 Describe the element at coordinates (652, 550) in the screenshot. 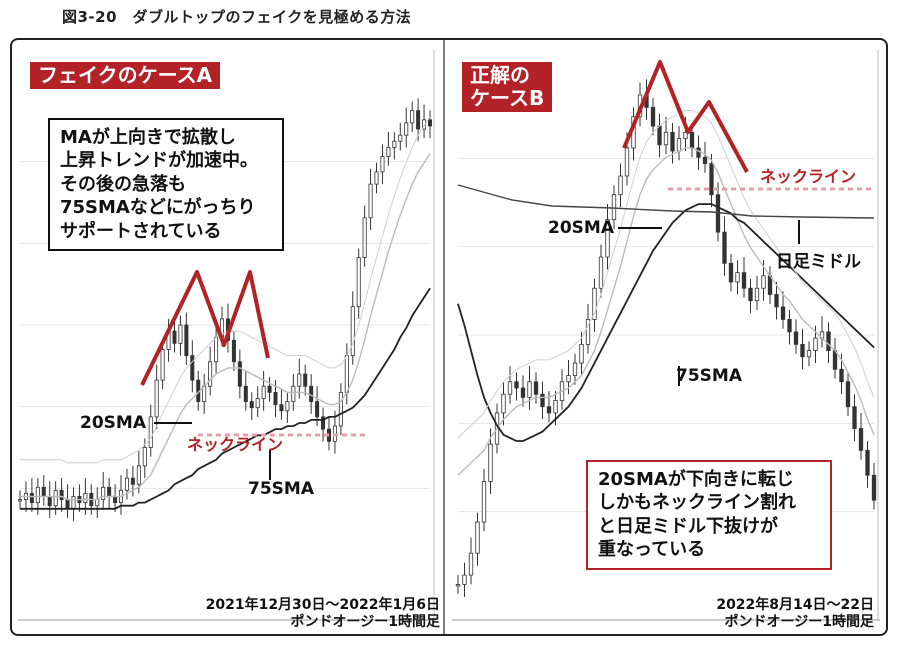

I see `panel-b-callout-line: 重なっている` at that location.